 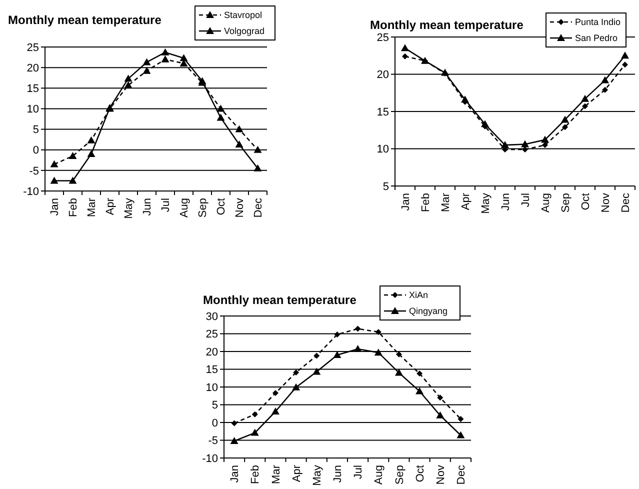 I want to click on legend-label: Volgograd, so click(x=244, y=31).